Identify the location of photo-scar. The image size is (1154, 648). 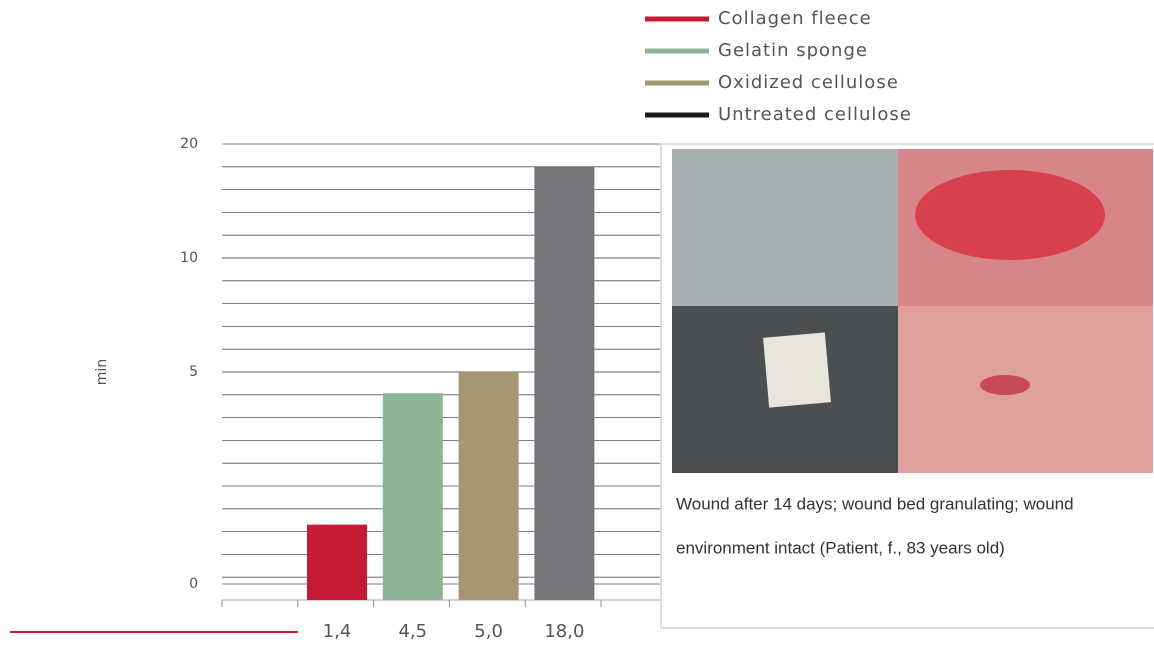
(1005, 385).